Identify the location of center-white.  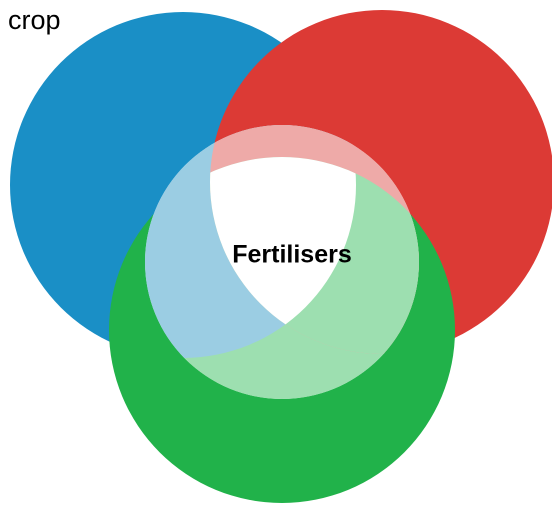
(283, 255).